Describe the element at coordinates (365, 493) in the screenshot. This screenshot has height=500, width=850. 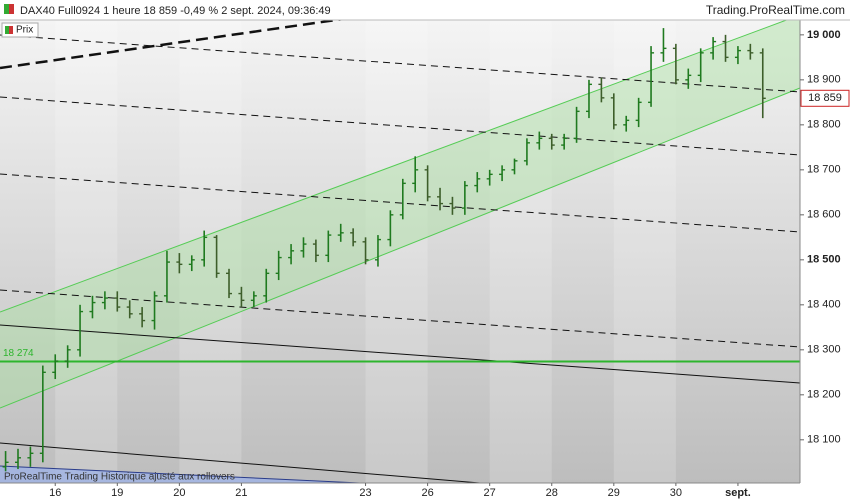
I see `x-tick-label: 23` at that location.